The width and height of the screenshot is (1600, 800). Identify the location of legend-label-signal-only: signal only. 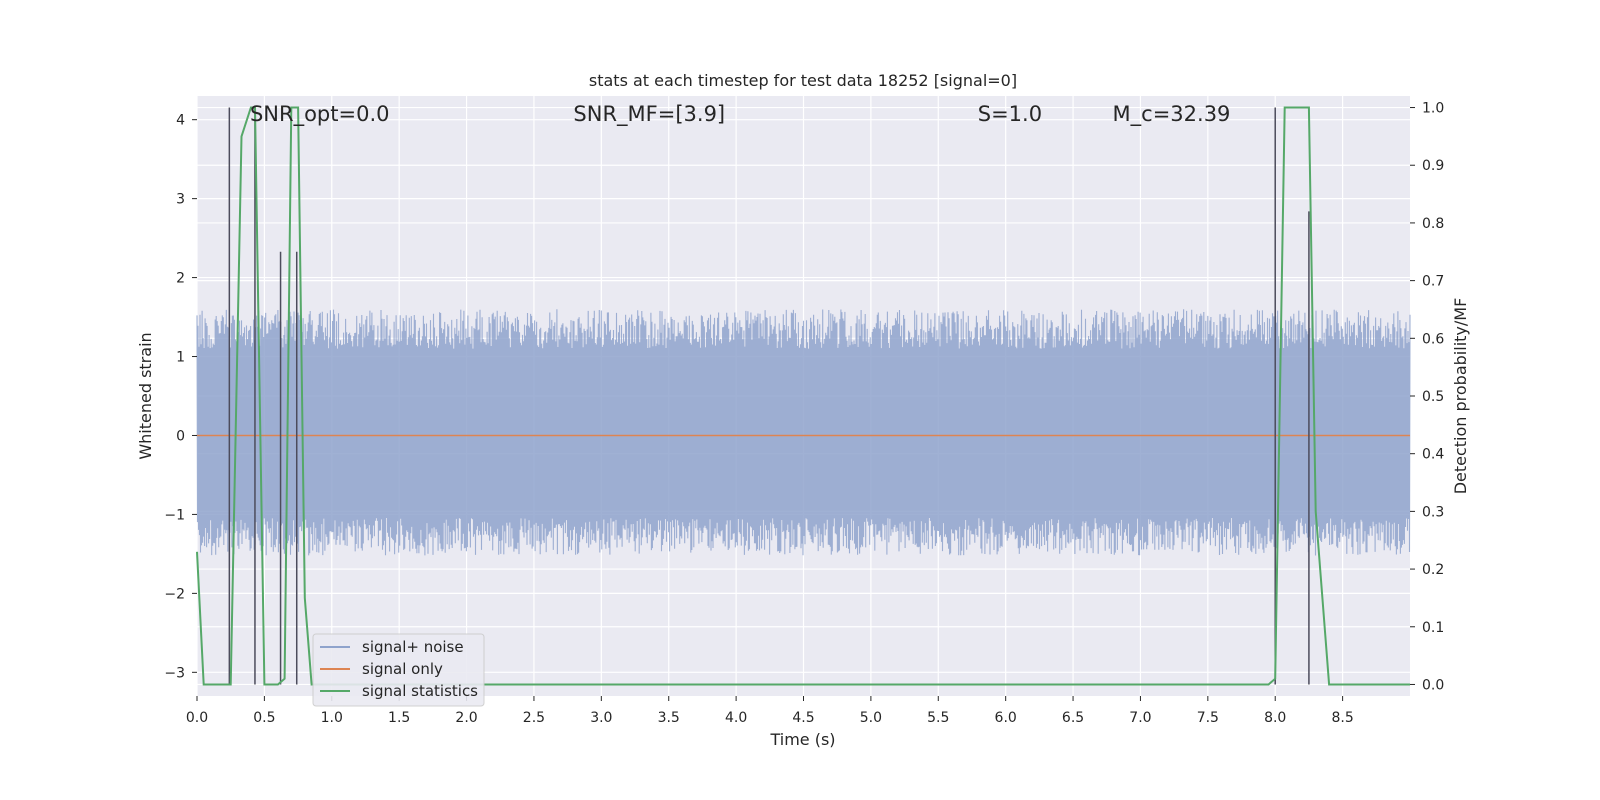
(402, 669).